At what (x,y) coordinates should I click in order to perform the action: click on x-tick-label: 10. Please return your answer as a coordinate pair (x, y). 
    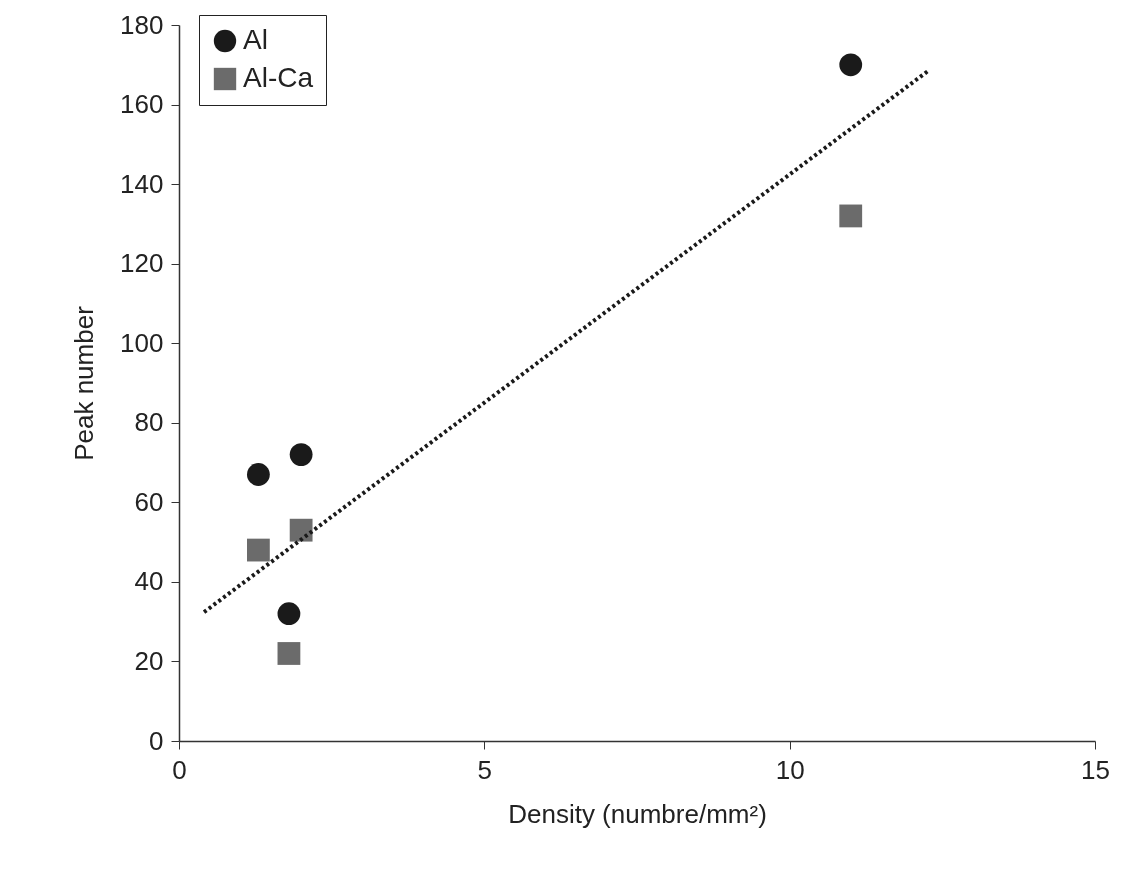
    Looking at the image, I should click on (790, 769).